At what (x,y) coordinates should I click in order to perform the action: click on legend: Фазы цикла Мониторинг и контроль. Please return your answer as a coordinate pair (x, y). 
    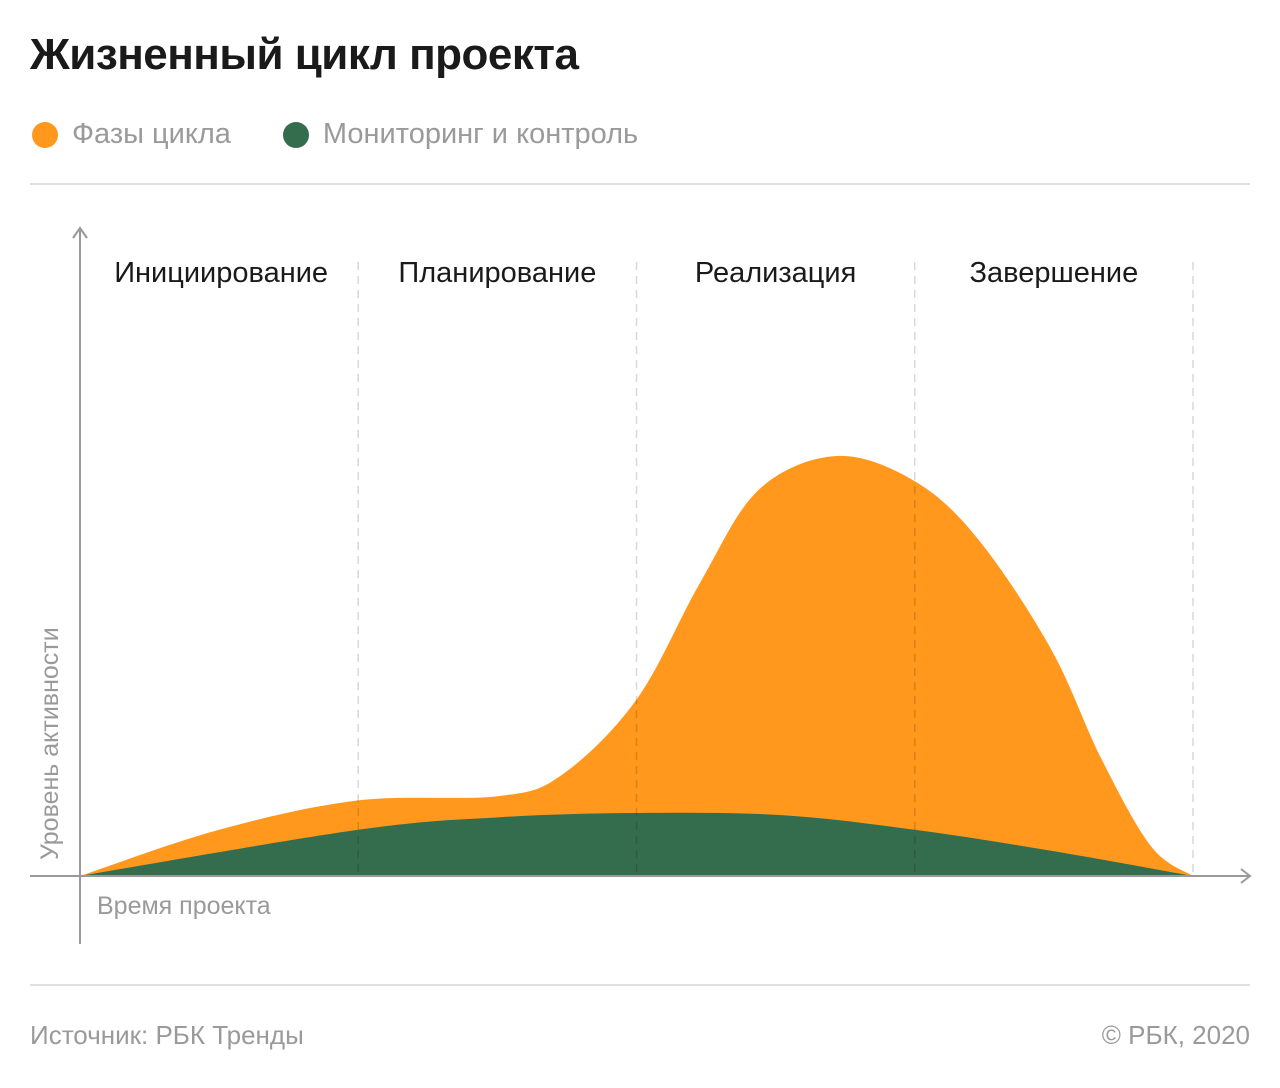
    Looking at the image, I should click on (361, 134).